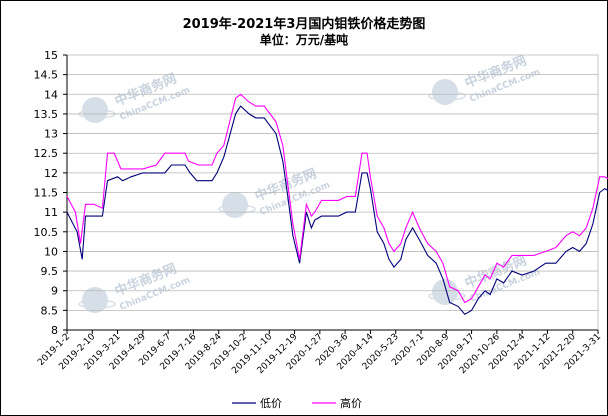  Describe the element at coordinates (46, 75) in the screenshot. I see `y-tick-label: 14.5` at that location.